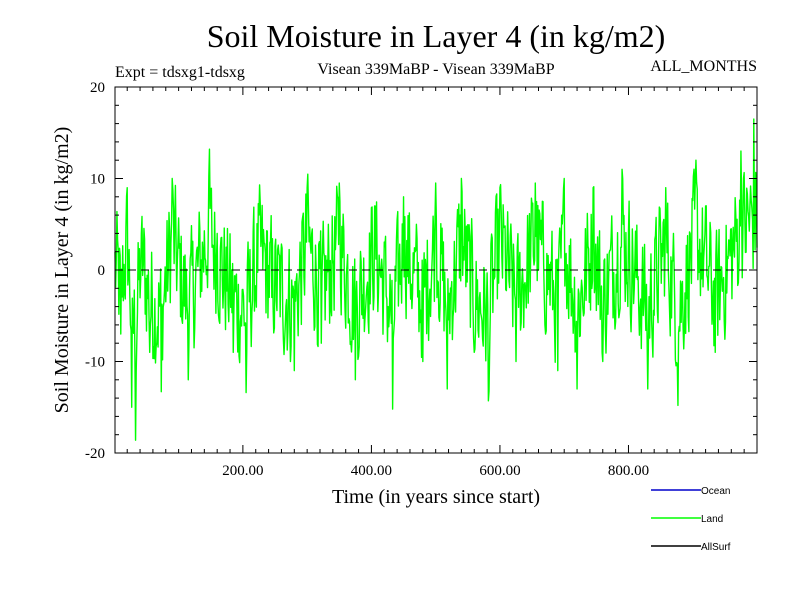 The width and height of the screenshot is (800, 600). Describe the element at coordinates (435, 69) in the screenshot. I see `period-label: Visean 339MaBP - Visean 339MaBP` at that location.